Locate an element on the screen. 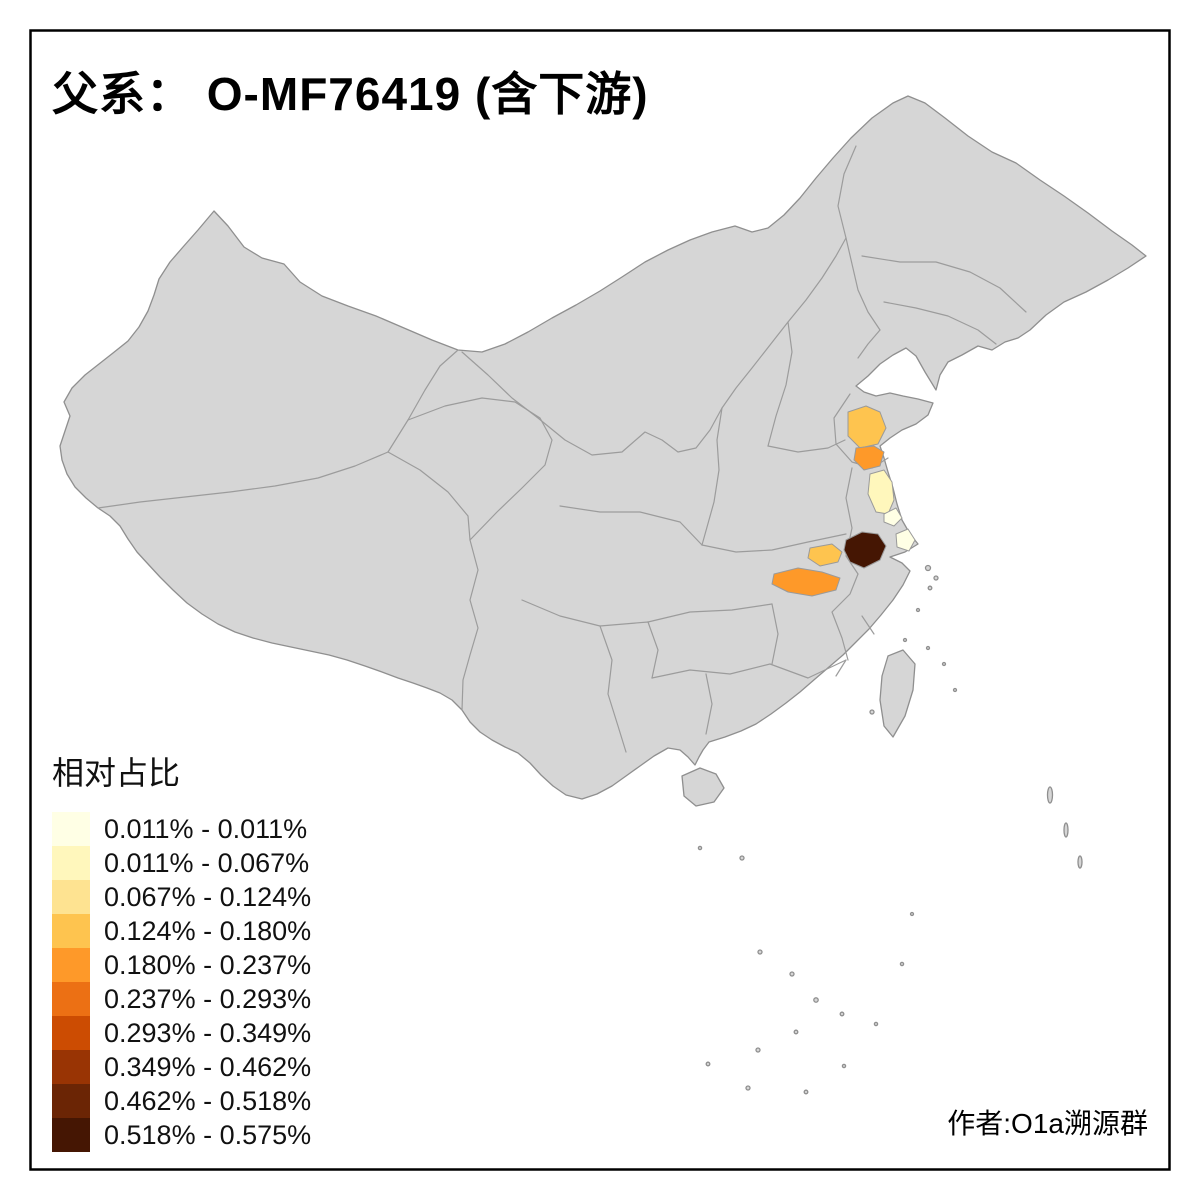 This screenshot has height=1200, width=1200. region-shandong-northwest is located at coordinates (867, 427).